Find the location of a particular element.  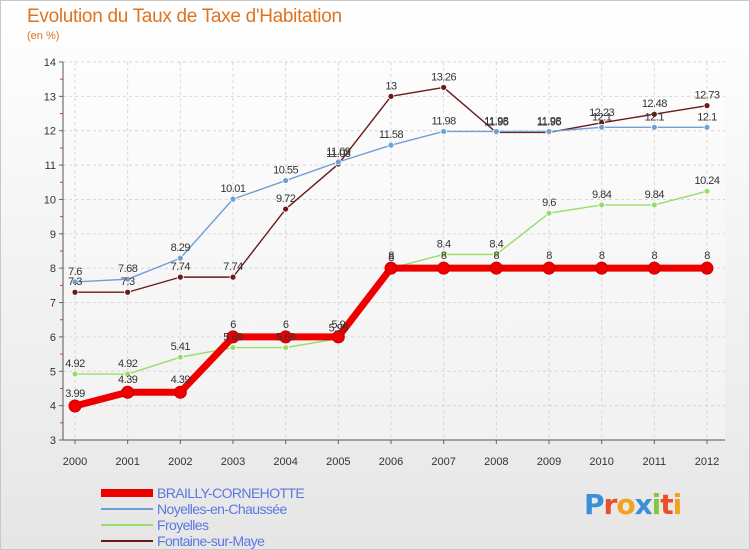

logo-letter: t is located at coordinates (666, 504).